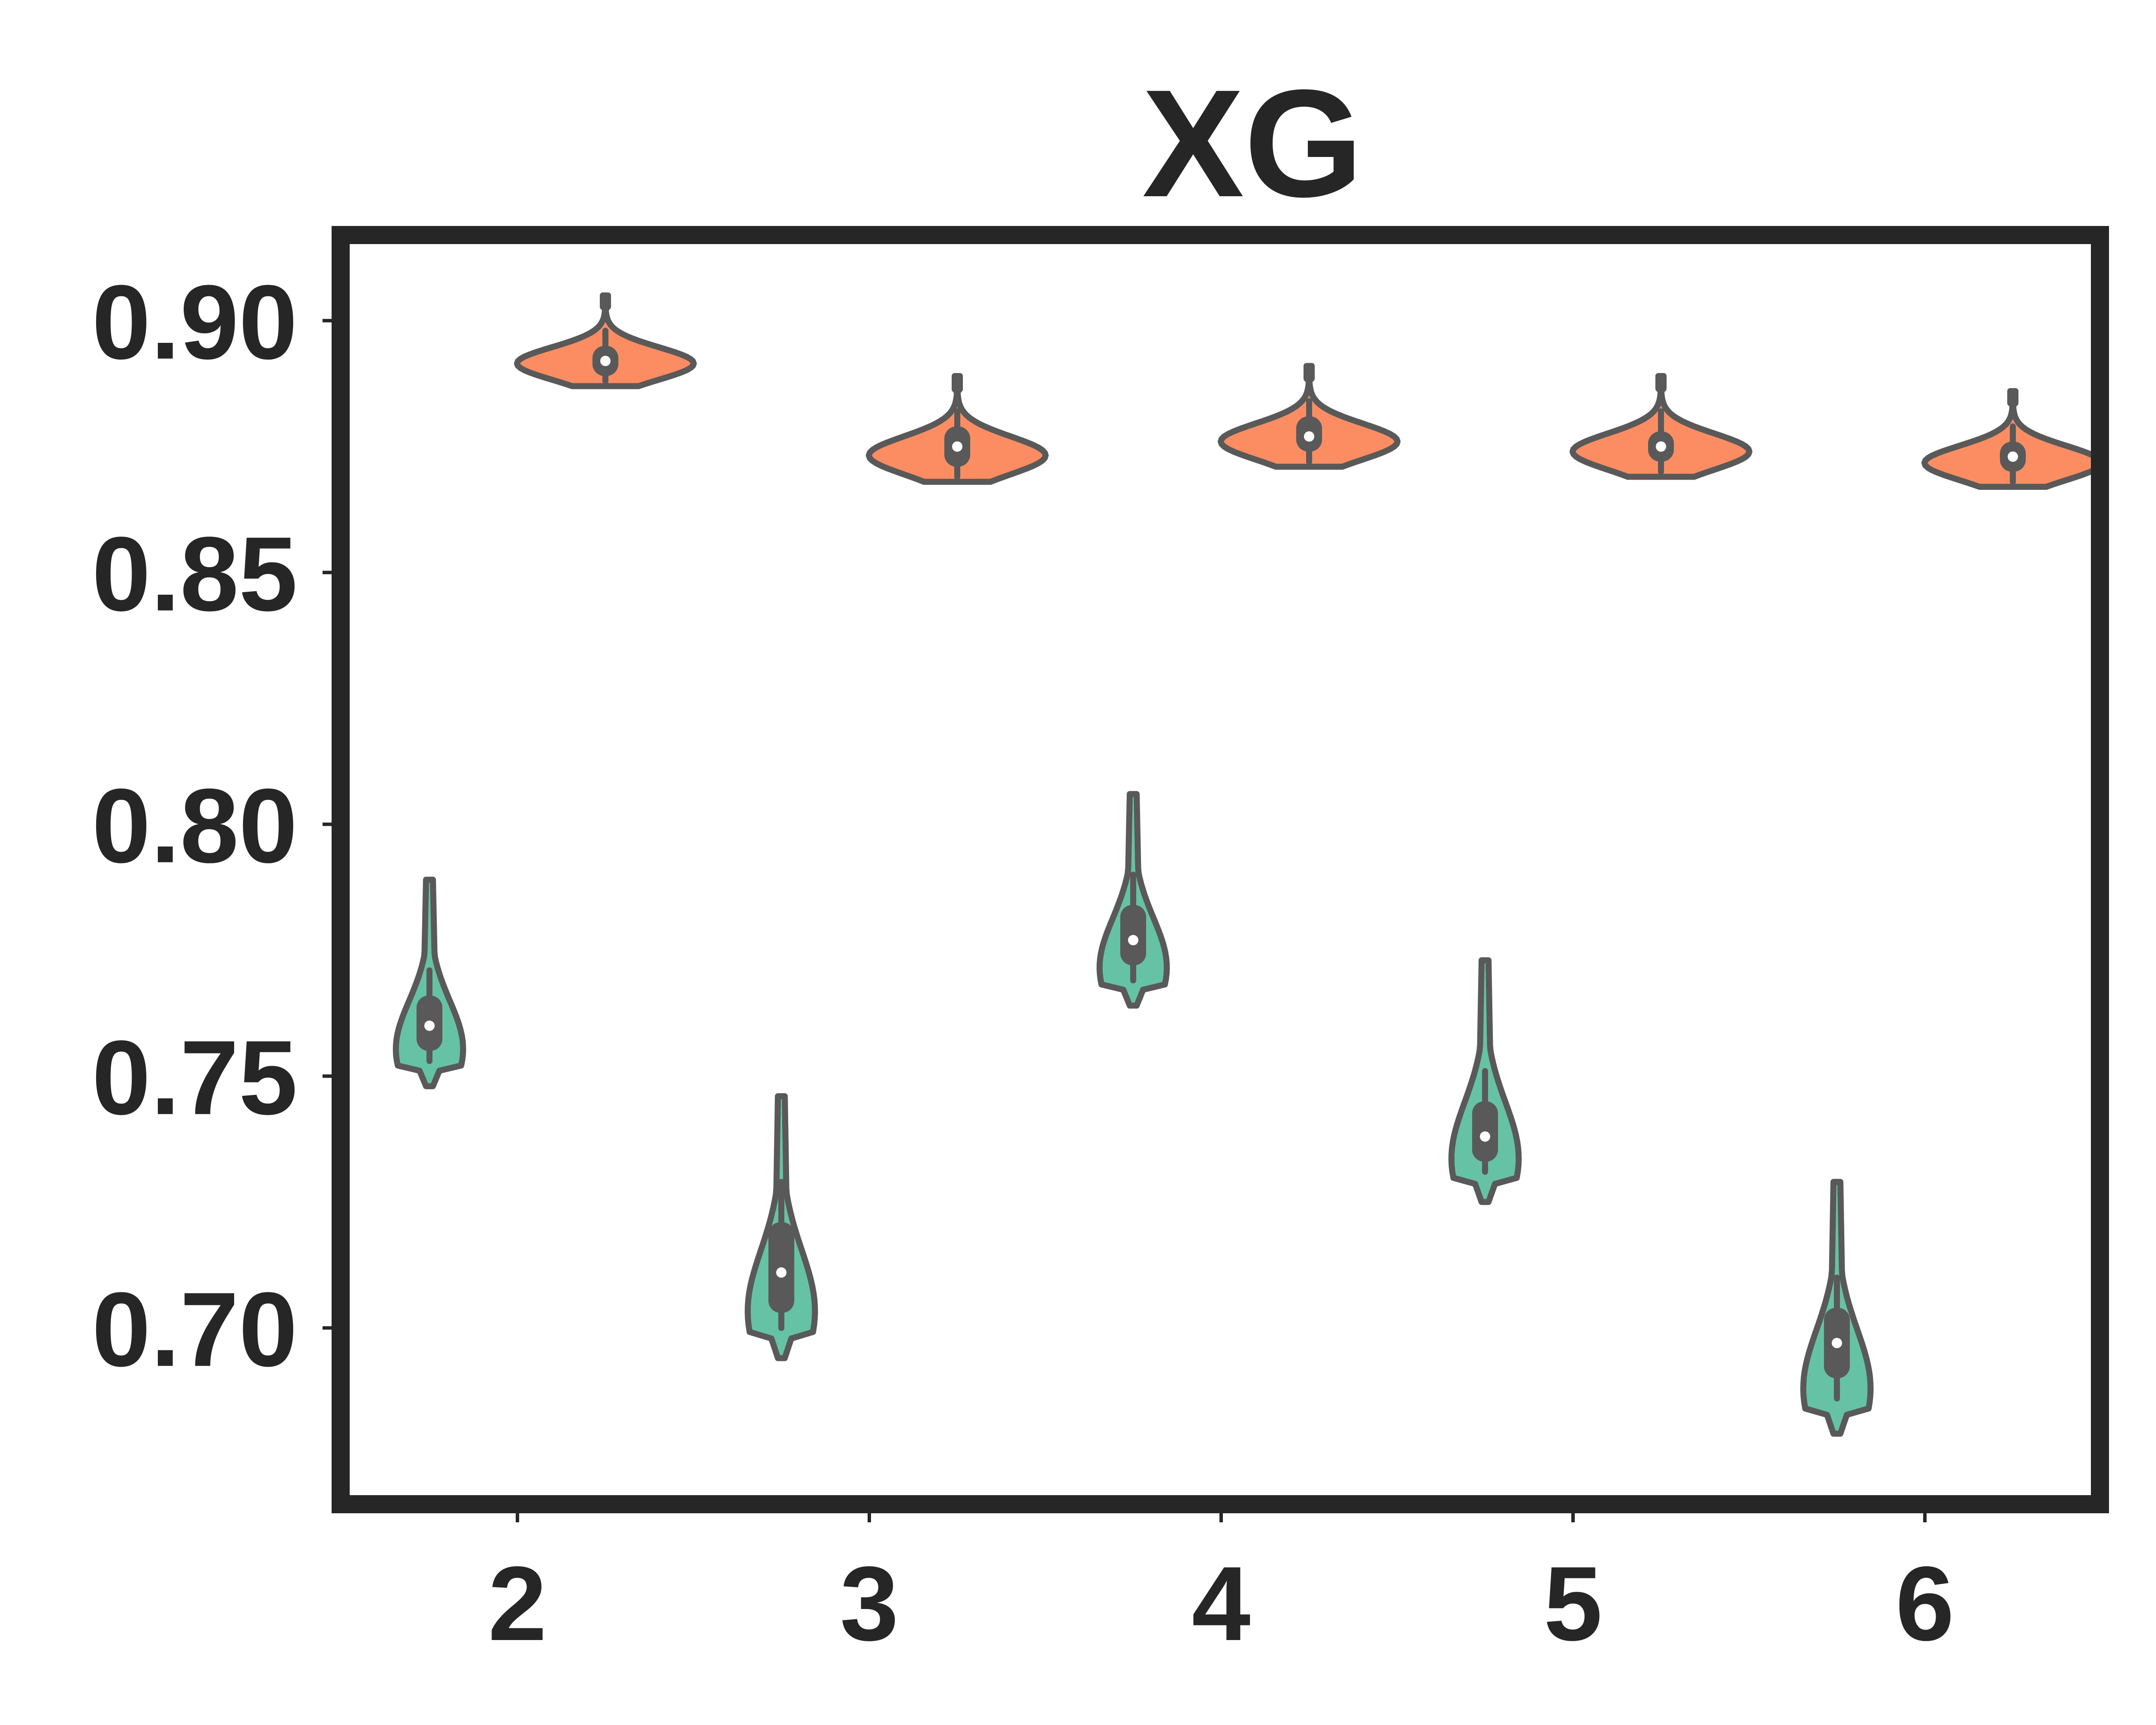 The width and height of the screenshot is (2156, 1725). Describe the element at coordinates (195, 1329) in the screenshot. I see `y-tick-label: 0.70` at that location.